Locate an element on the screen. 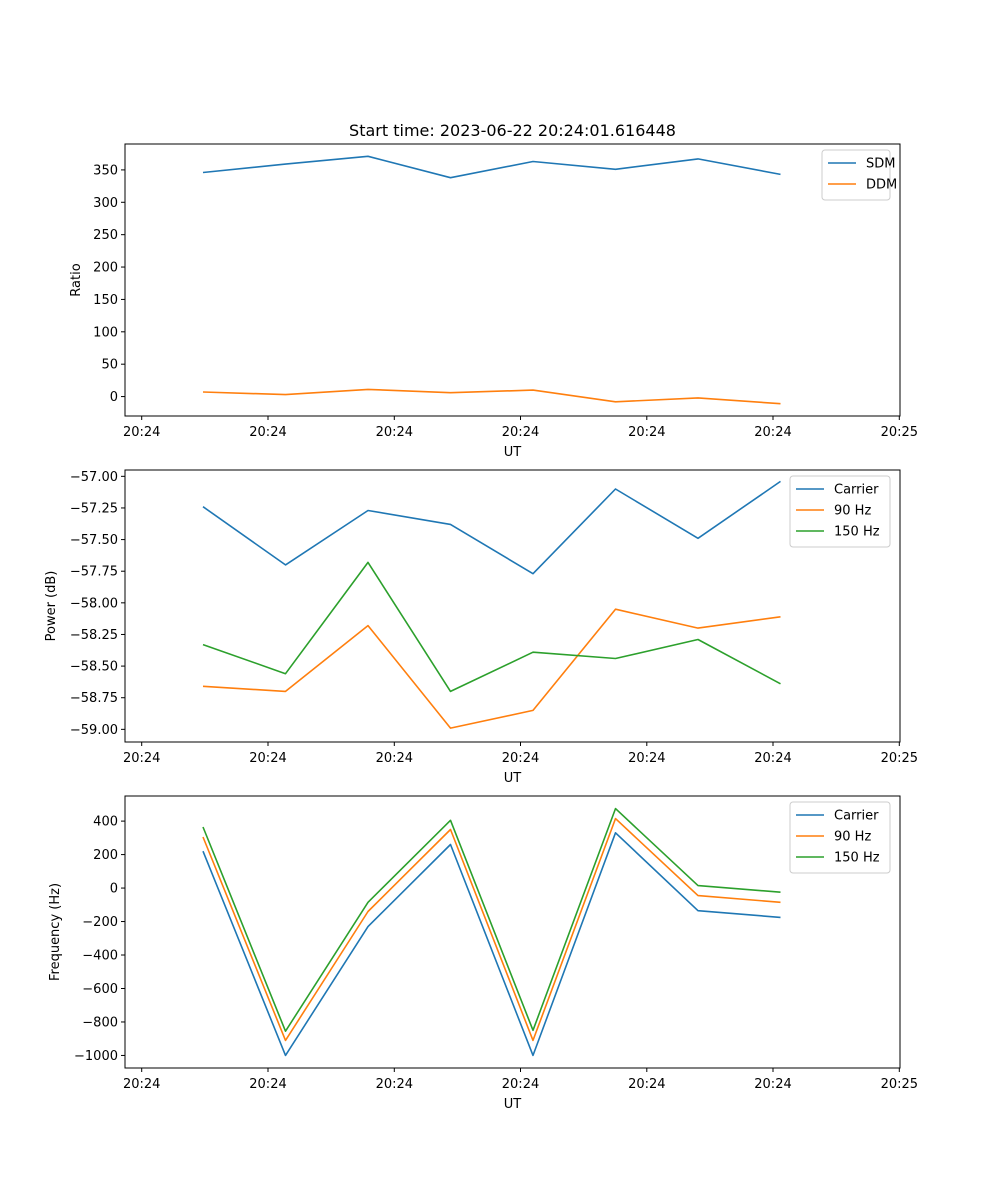 Image resolution: width=1000 pixels, height=1200 pixels. y-tick-label: −57.25 is located at coordinates (94, 508).